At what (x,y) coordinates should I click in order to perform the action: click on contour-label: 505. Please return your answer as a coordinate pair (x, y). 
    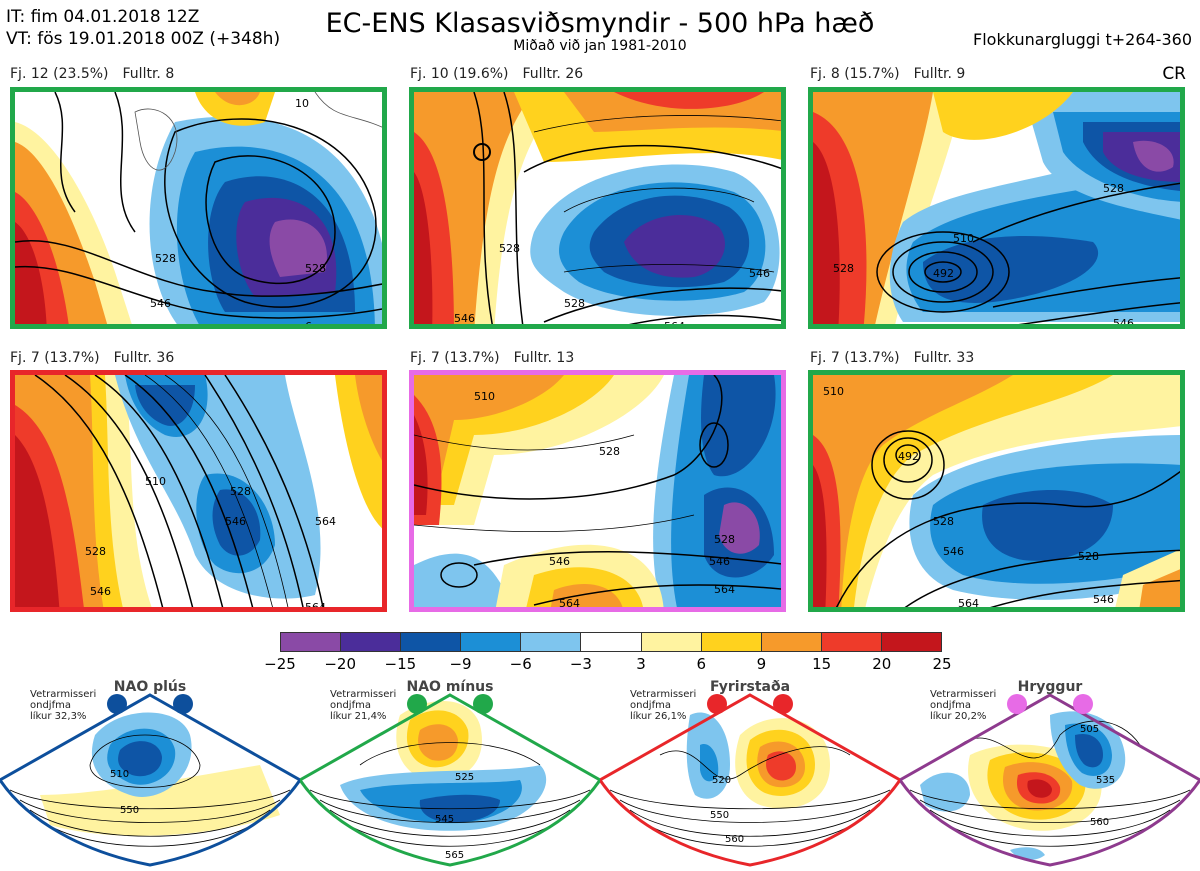
    Looking at the image, I should click on (1089, 729).